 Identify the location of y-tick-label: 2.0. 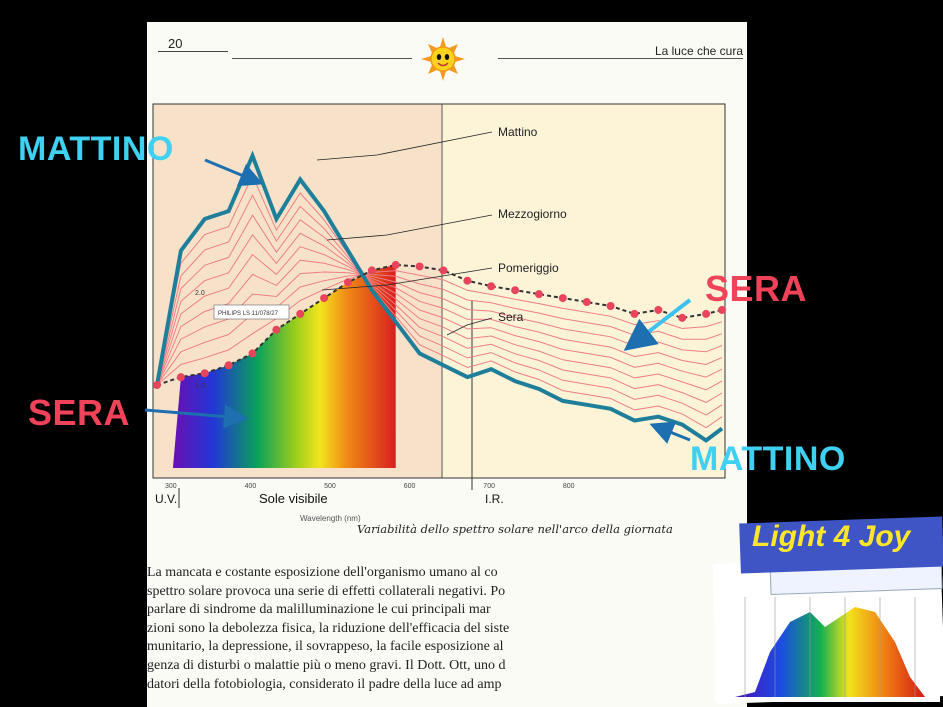
(200, 293).